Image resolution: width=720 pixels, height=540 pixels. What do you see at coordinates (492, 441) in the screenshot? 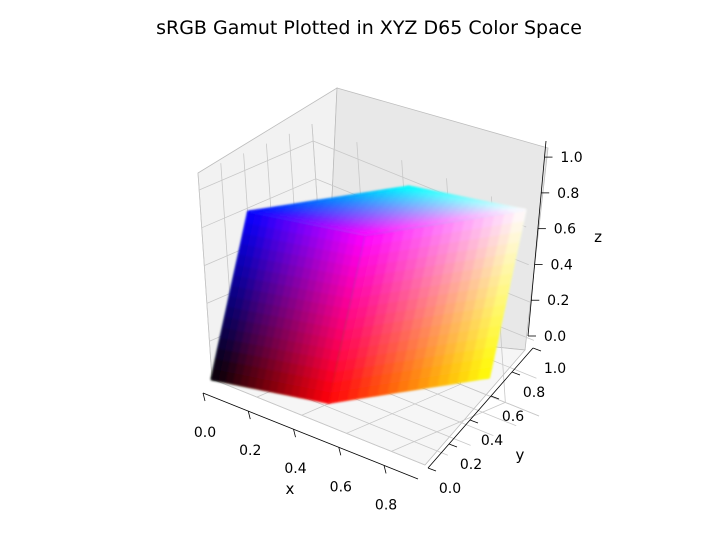
I see `y-tick-label: 0.4` at bounding box center [492, 441].